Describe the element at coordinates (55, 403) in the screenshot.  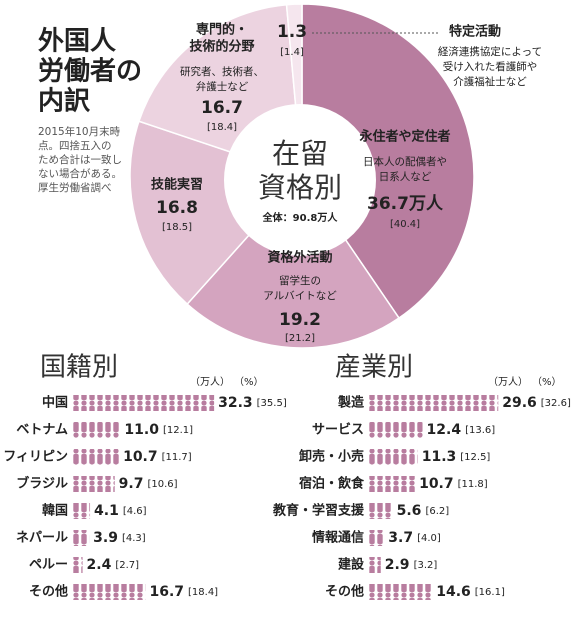
I see `category-label: 中国` at that location.